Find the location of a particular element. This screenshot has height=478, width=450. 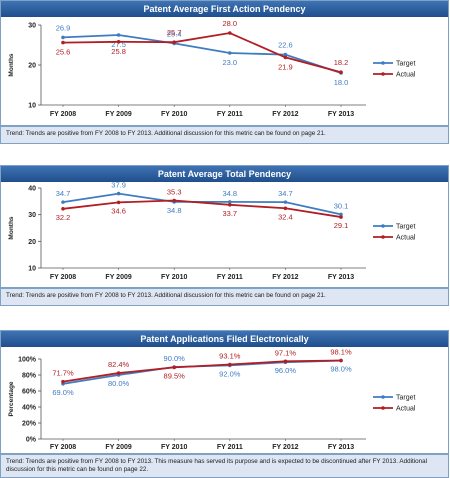

data-label-actual: 29.1 is located at coordinates (341, 225).